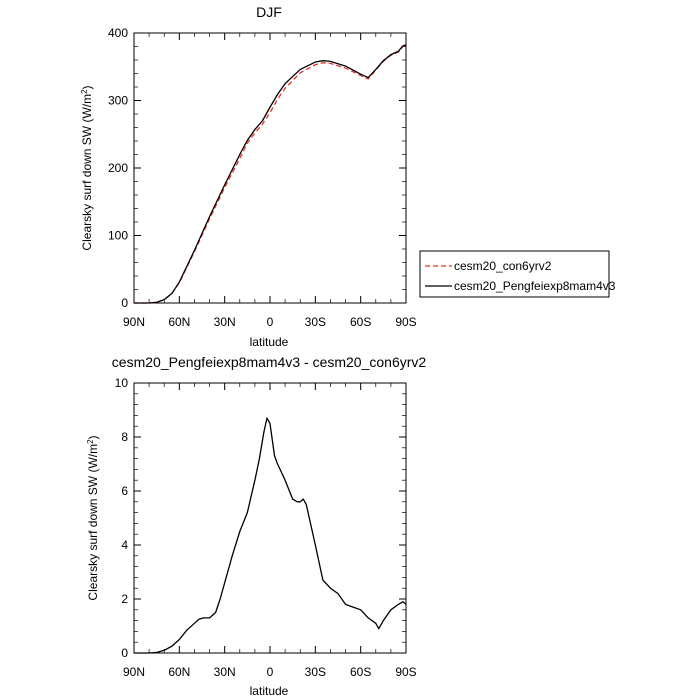  What do you see at coordinates (124, 599) in the screenshot?
I see `y-tick-label: 2` at bounding box center [124, 599].